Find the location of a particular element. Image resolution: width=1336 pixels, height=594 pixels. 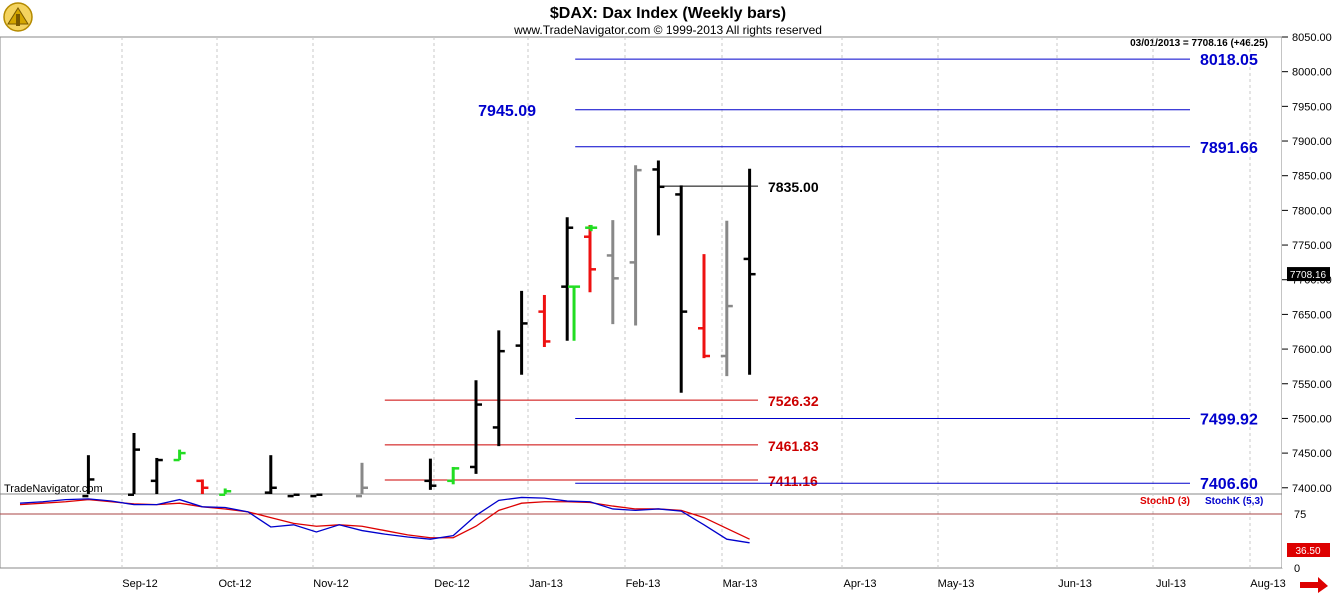

x-tick-label: May-13 is located at coordinates (956, 584).